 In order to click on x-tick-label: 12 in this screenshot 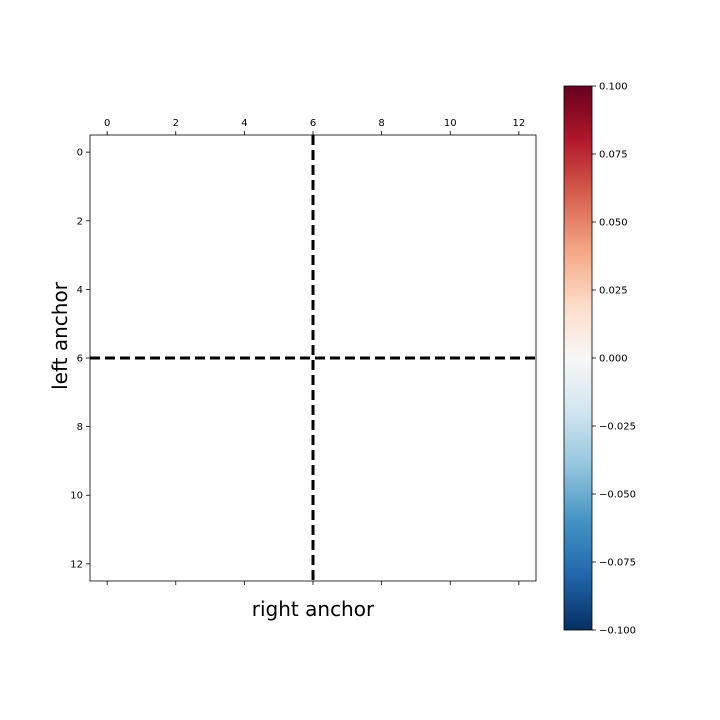, I will do `click(518, 123)`.